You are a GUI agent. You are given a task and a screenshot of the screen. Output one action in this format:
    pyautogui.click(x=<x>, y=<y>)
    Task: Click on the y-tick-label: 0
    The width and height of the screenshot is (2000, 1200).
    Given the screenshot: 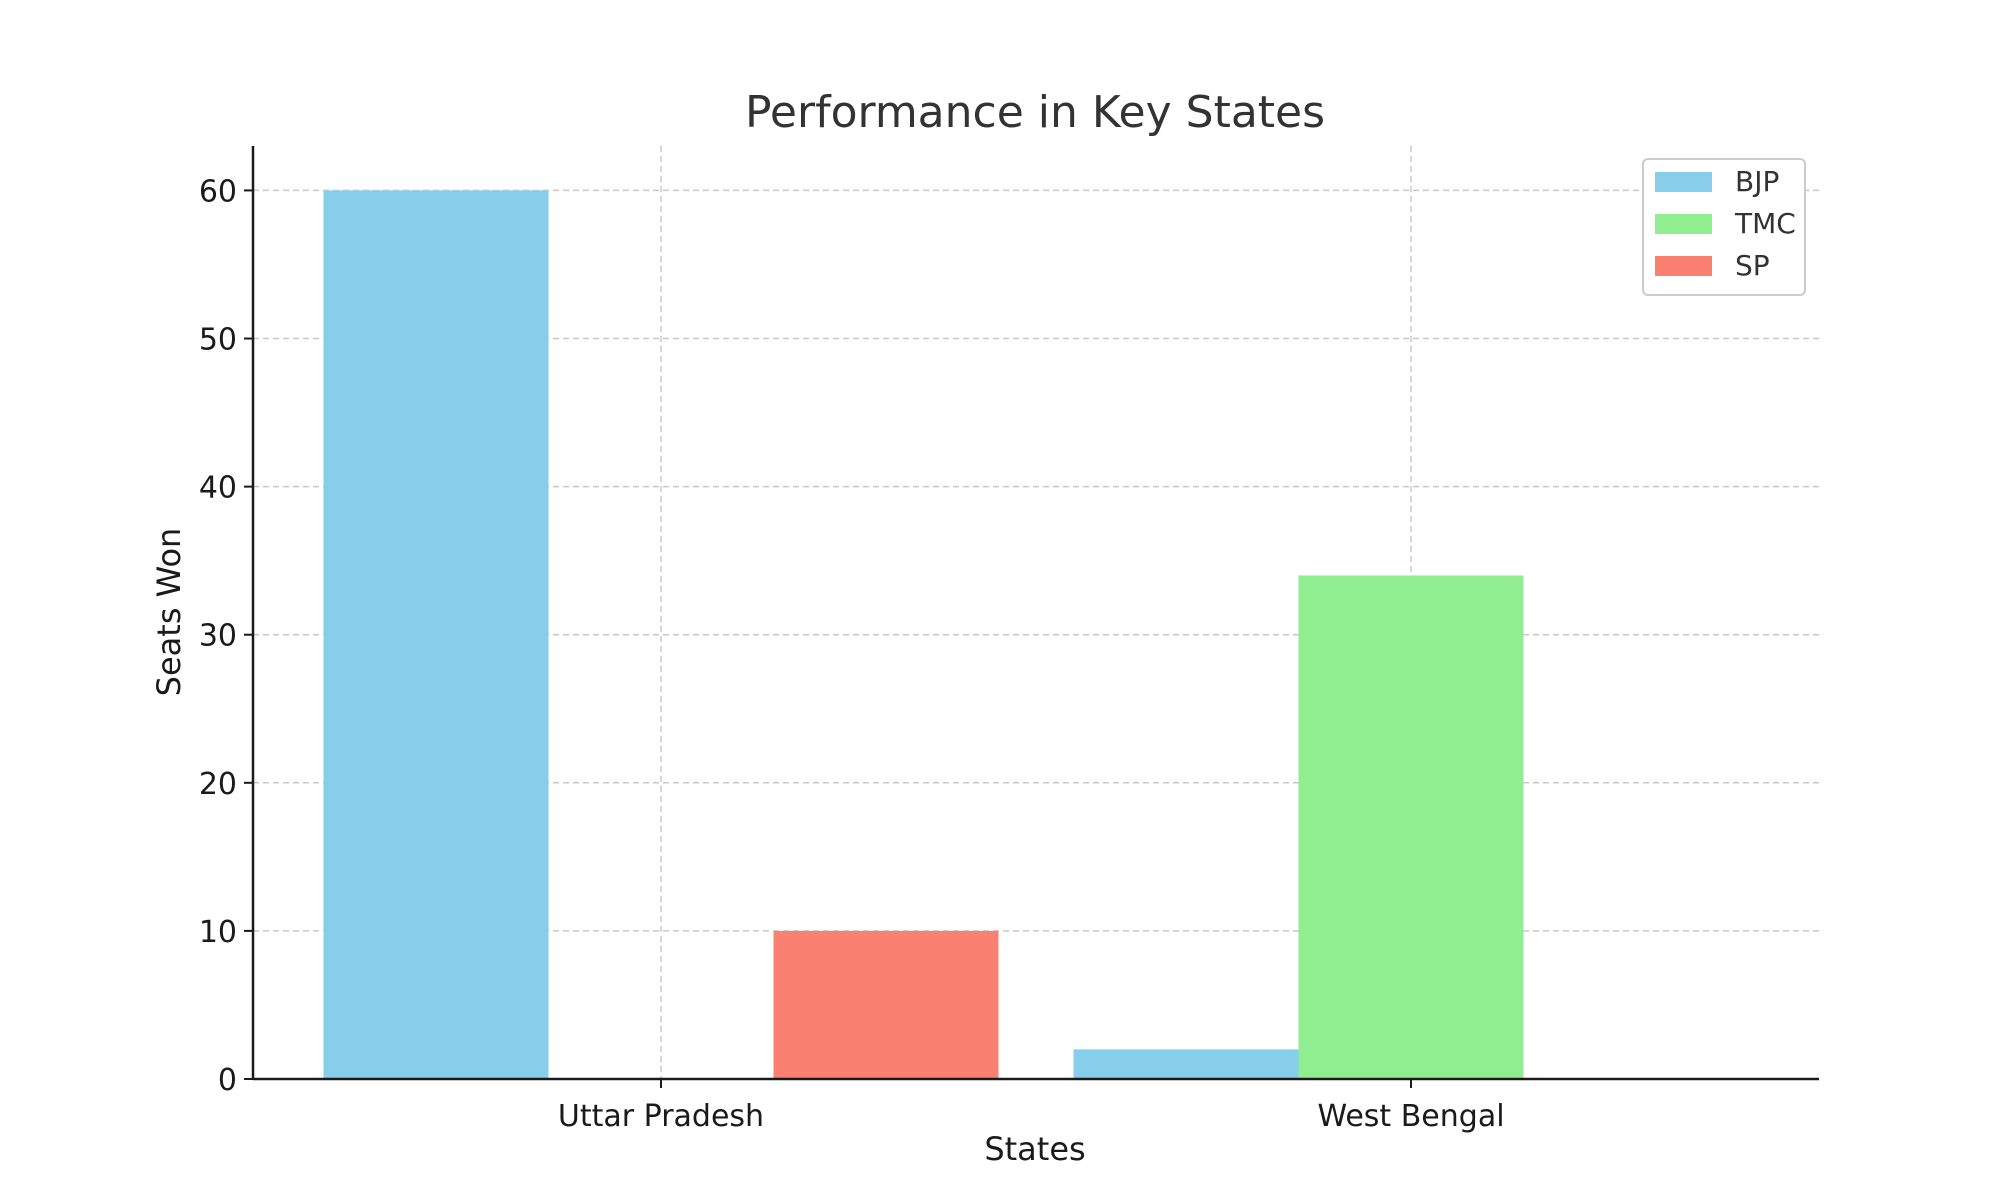 What is the action you would take?
    pyautogui.click(x=227, y=1080)
    